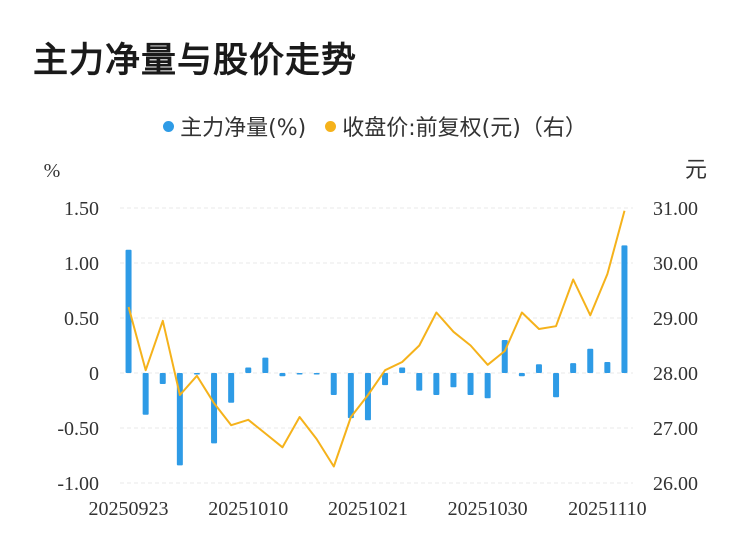 Image resolution: width=750 pixels, height=558 pixels. I want to click on legend-item-close-price: 收盘价:前复权(元)（右）, so click(456, 126).